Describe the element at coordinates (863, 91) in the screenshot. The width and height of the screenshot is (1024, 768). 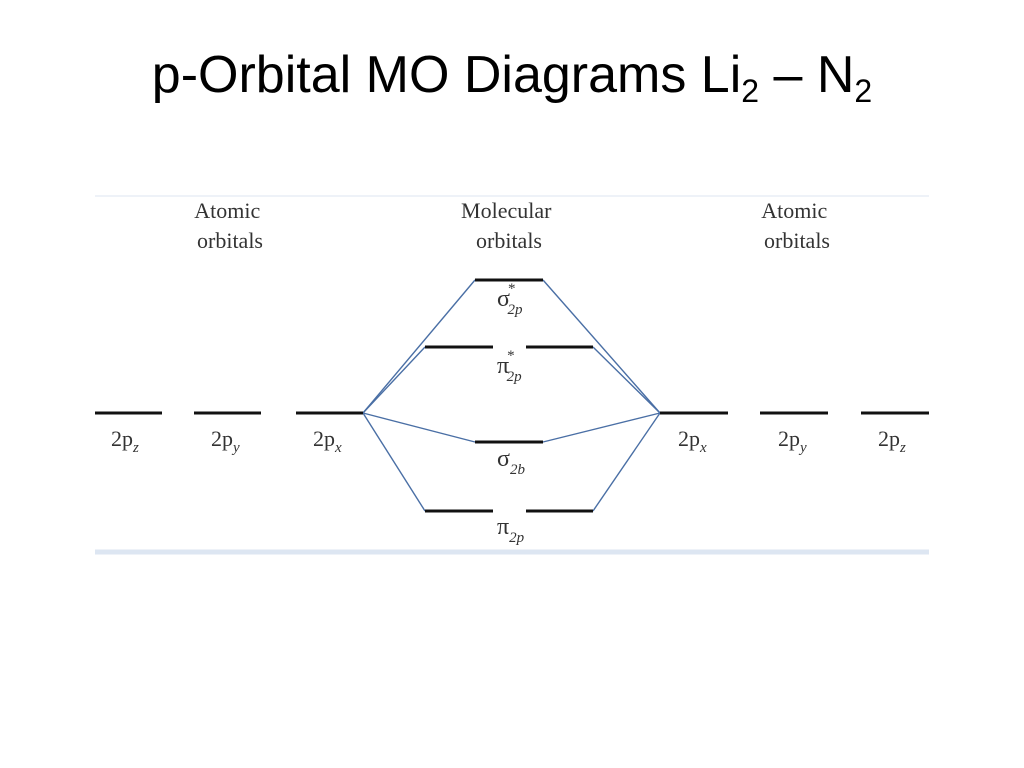
I see `title-subscript-n: 2` at that location.